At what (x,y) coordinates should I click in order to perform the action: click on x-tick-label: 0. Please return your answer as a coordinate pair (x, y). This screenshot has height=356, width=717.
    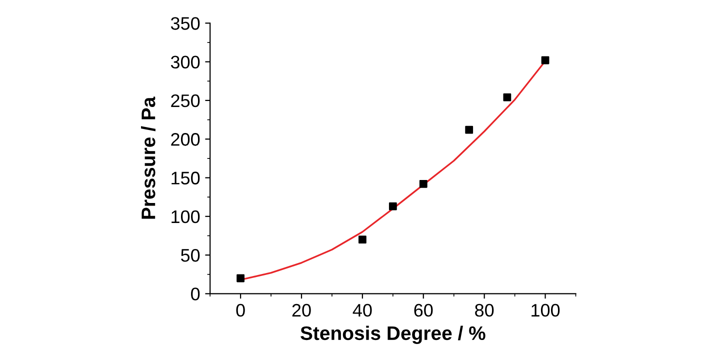
    Looking at the image, I should click on (240, 310).